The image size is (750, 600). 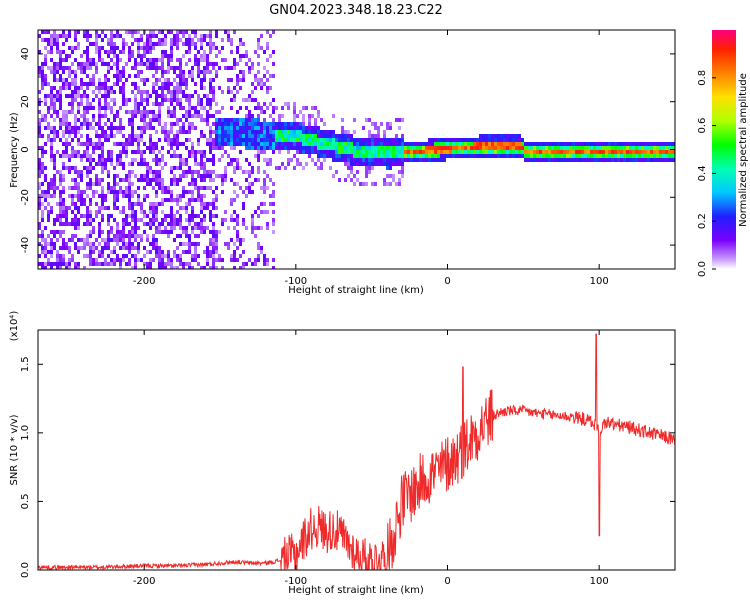 What do you see at coordinates (219, 160) in the screenshot?
I see `heatmap-cell-1991` at bounding box center [219, 160].